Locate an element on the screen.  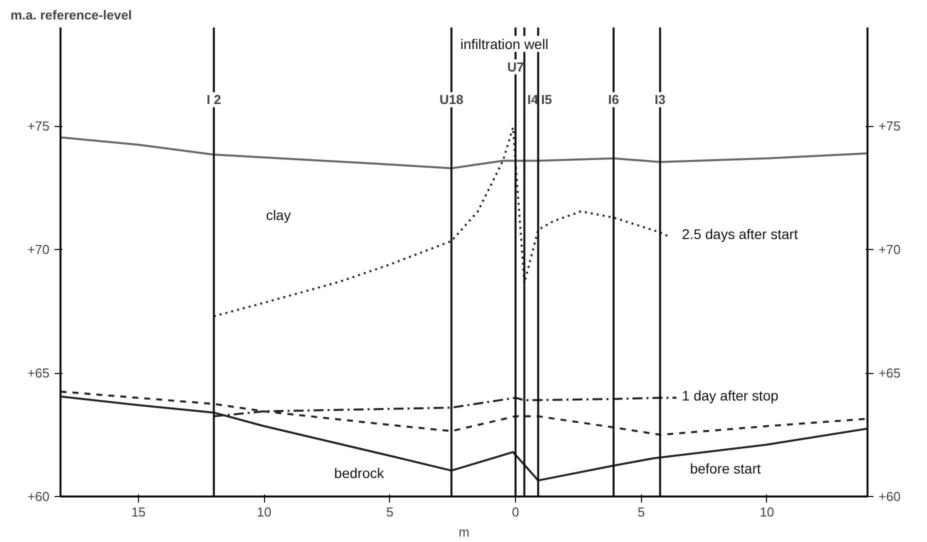
x-tick-label: 0 is located at coordinates (516, 512).